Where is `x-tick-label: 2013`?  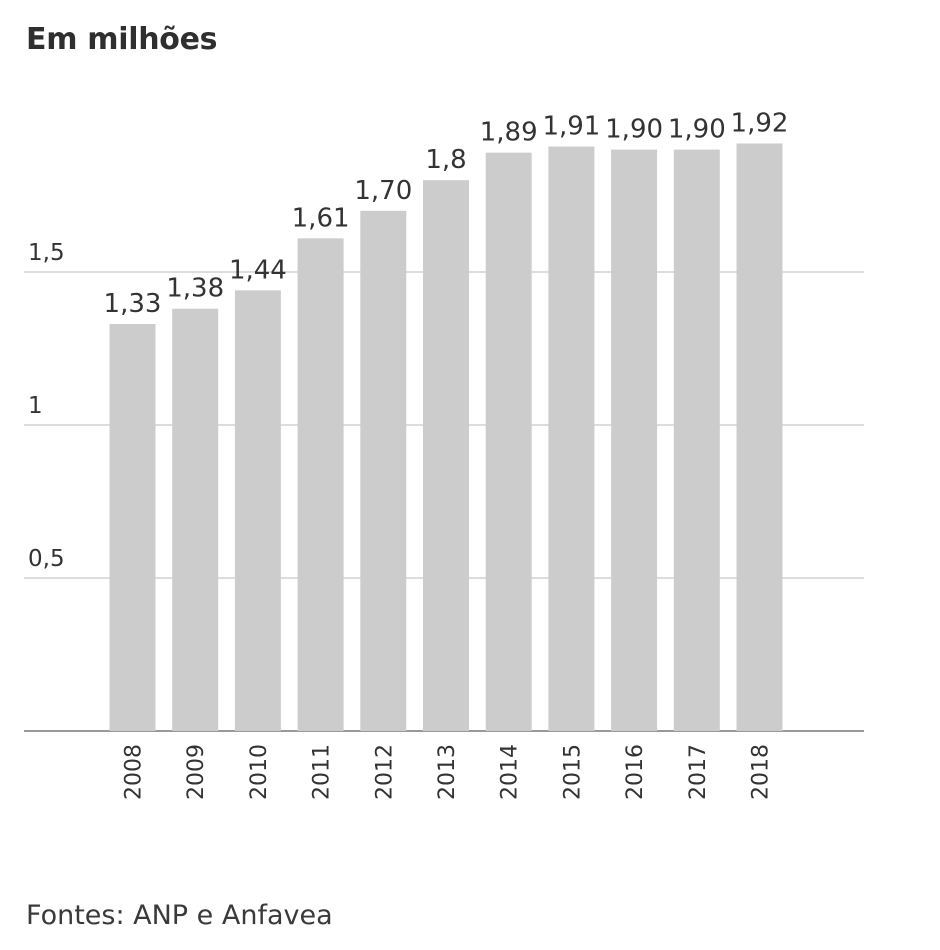
x-tick-label: 2013 is located at coordinates (447, 772).